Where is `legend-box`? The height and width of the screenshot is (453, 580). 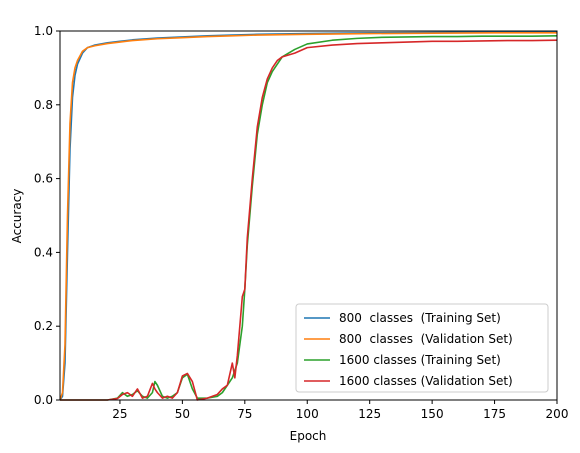 legend-box is located at coordinates (422, 348).